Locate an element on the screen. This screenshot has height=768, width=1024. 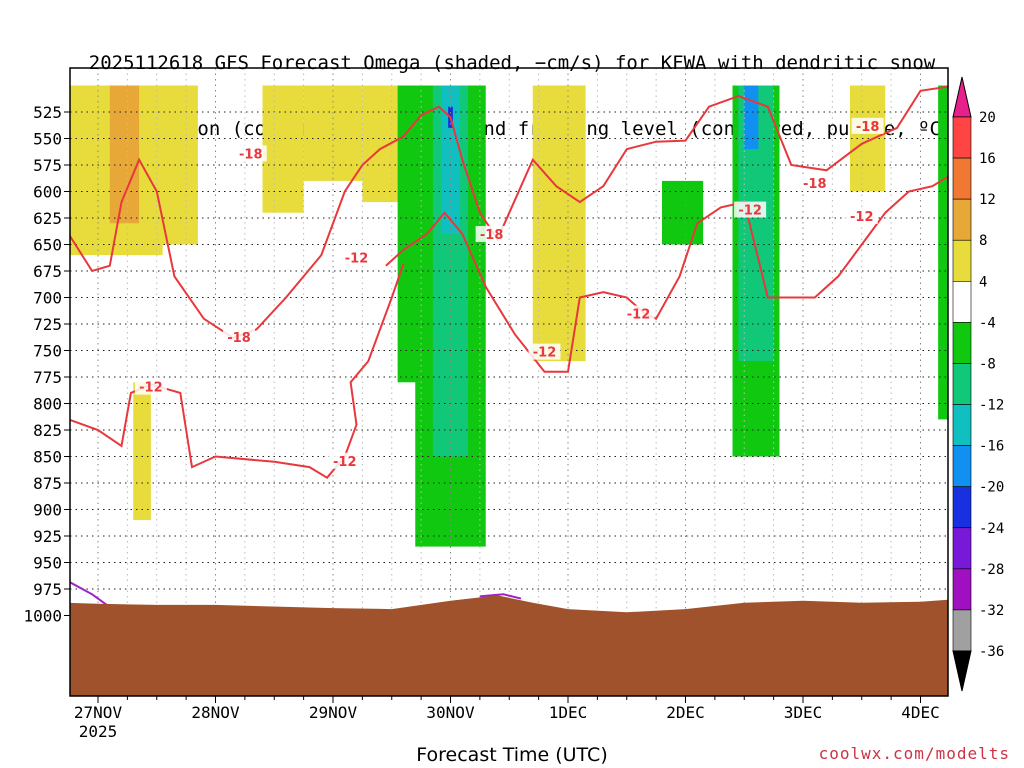
ground-layer is located at coordinates (509, 638).